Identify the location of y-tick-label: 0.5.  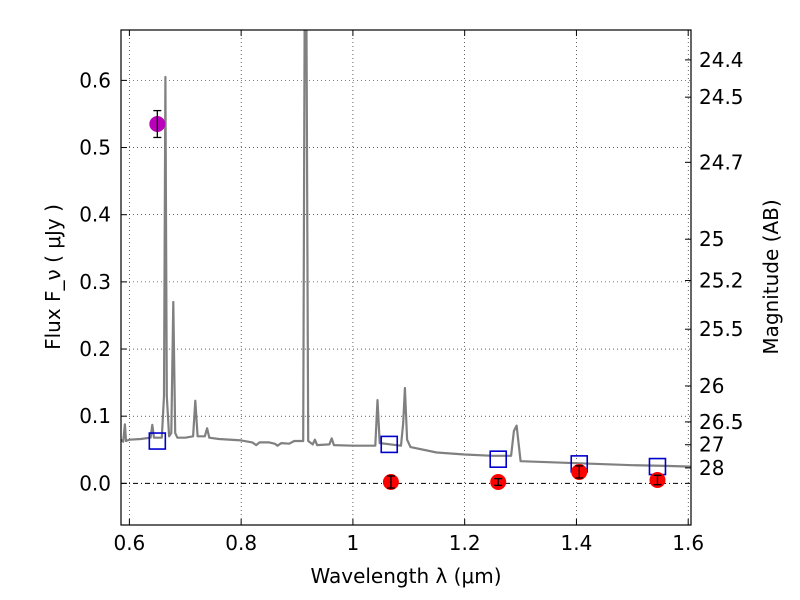
(95, 148).